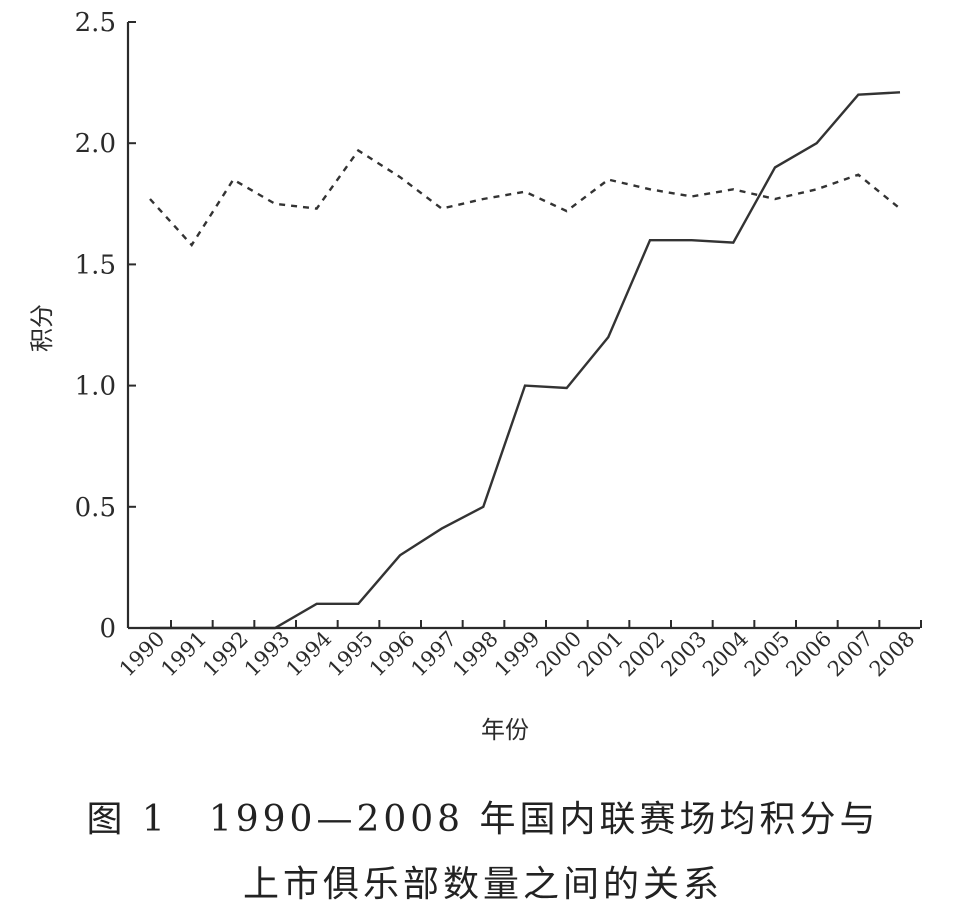 This screenshot has width=966, height=918. What do you see at coordinates (725, 654) in the screenshot?
I see `x-tick-label: 2004` at bounding box center [725, 654].